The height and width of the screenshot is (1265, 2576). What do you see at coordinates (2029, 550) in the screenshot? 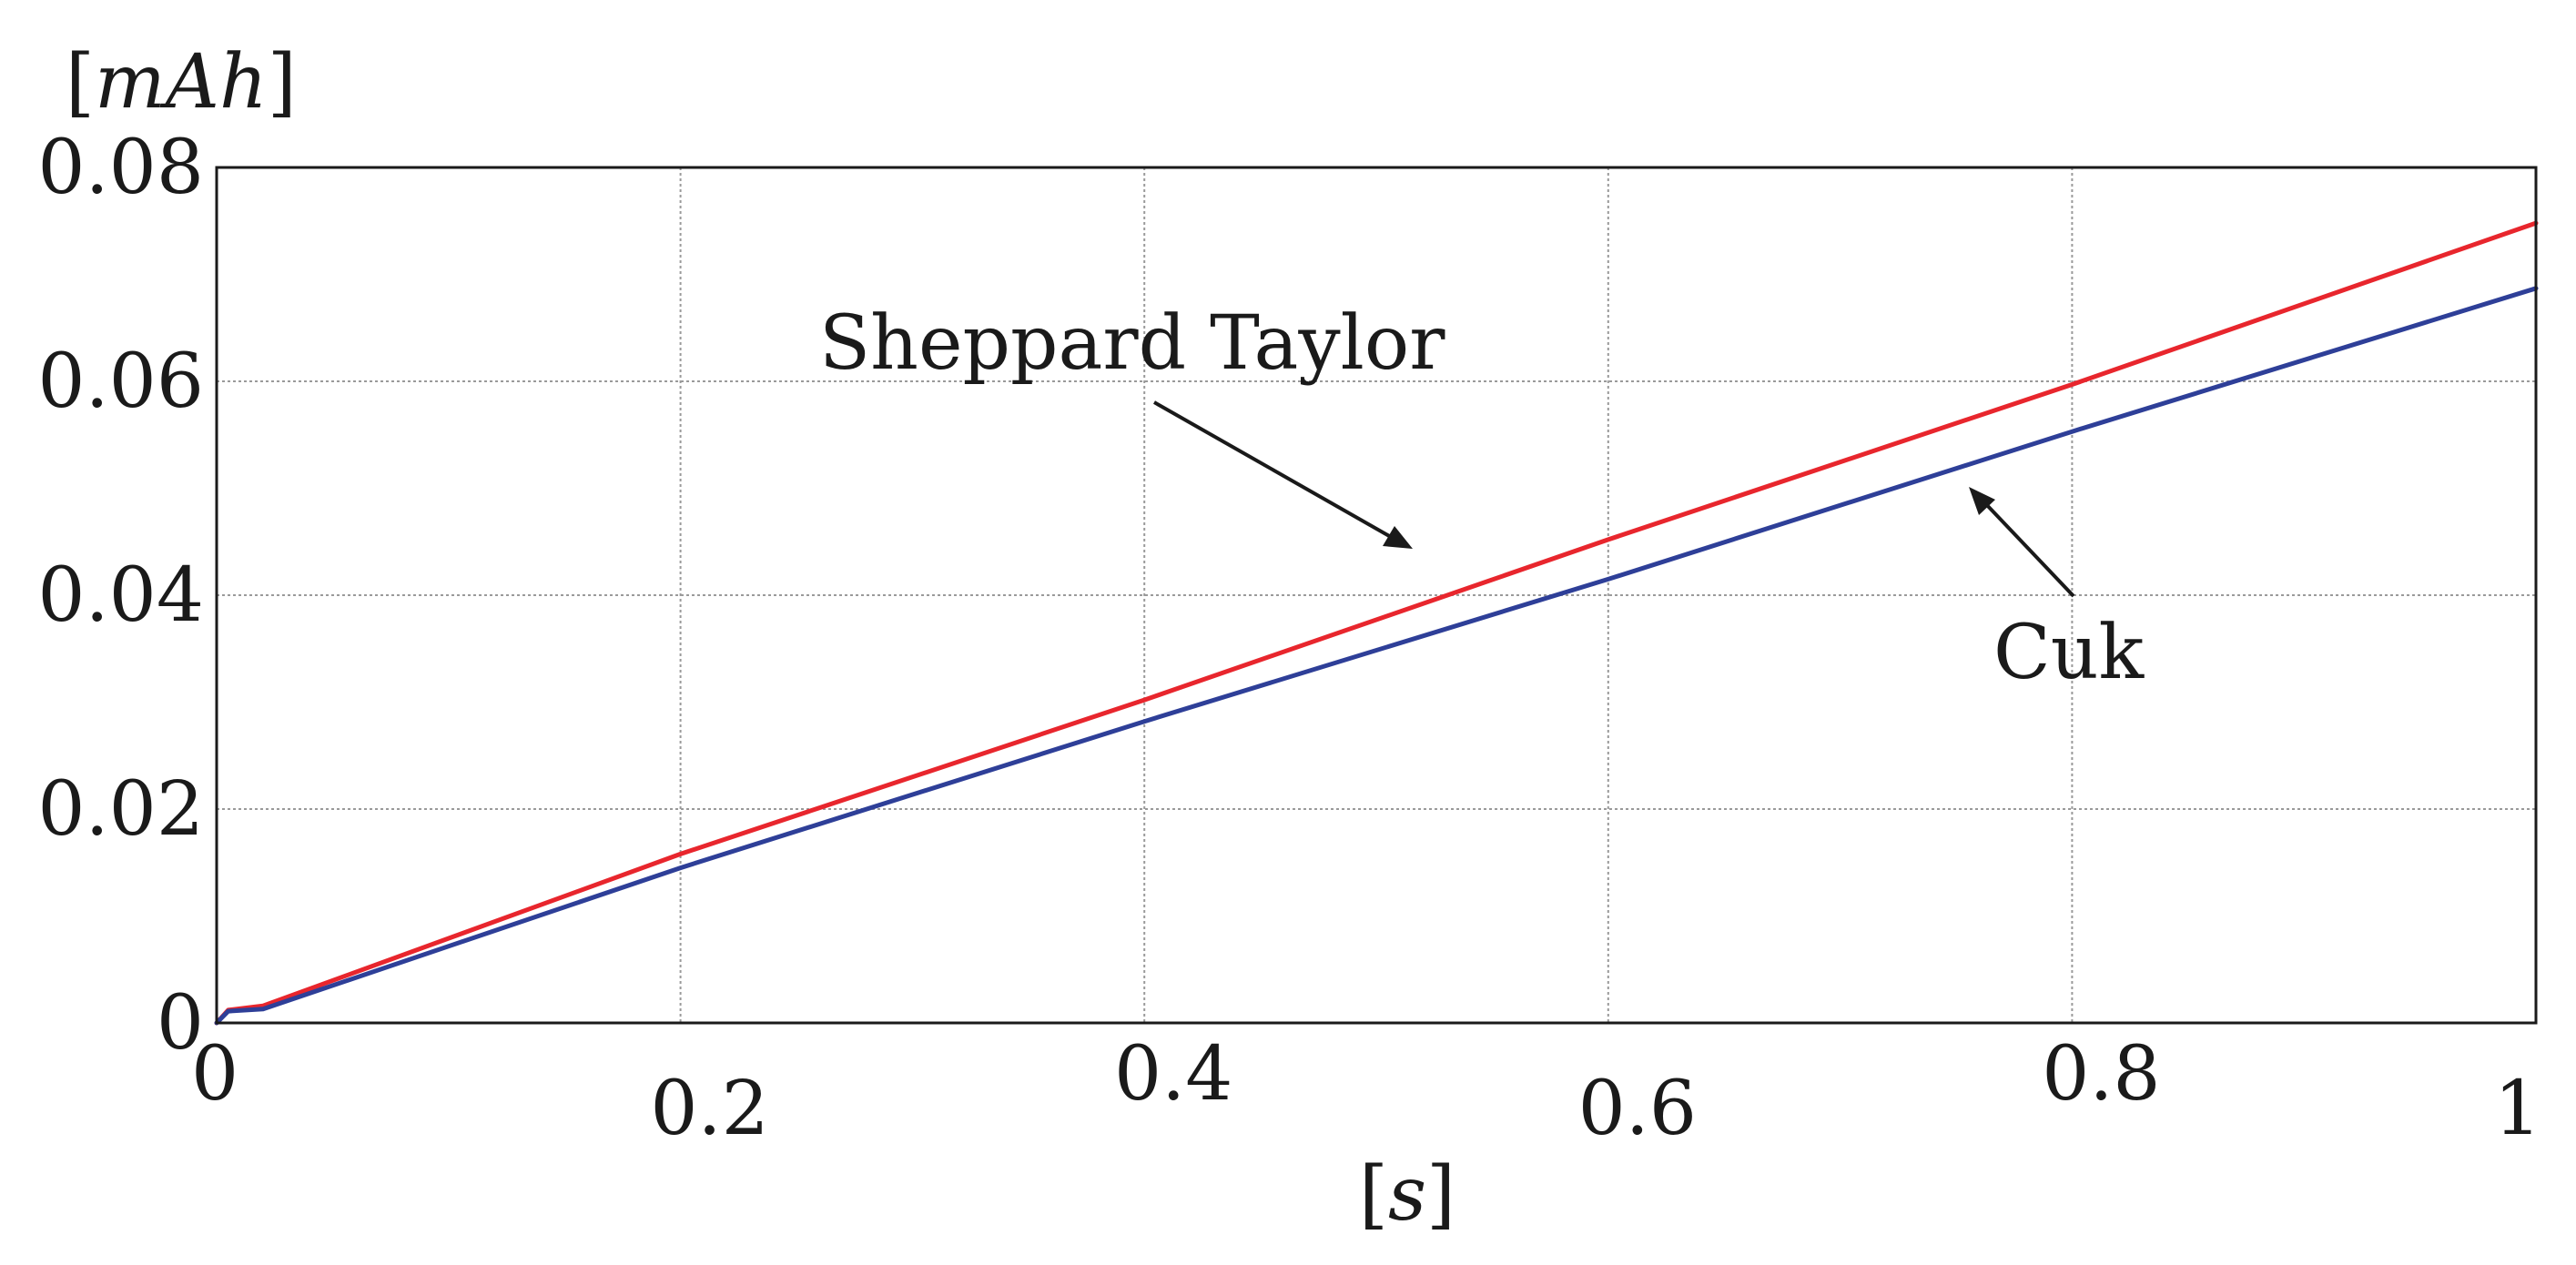
I see `annotation-arrow-cuk` at bounding box center [2029, 550].